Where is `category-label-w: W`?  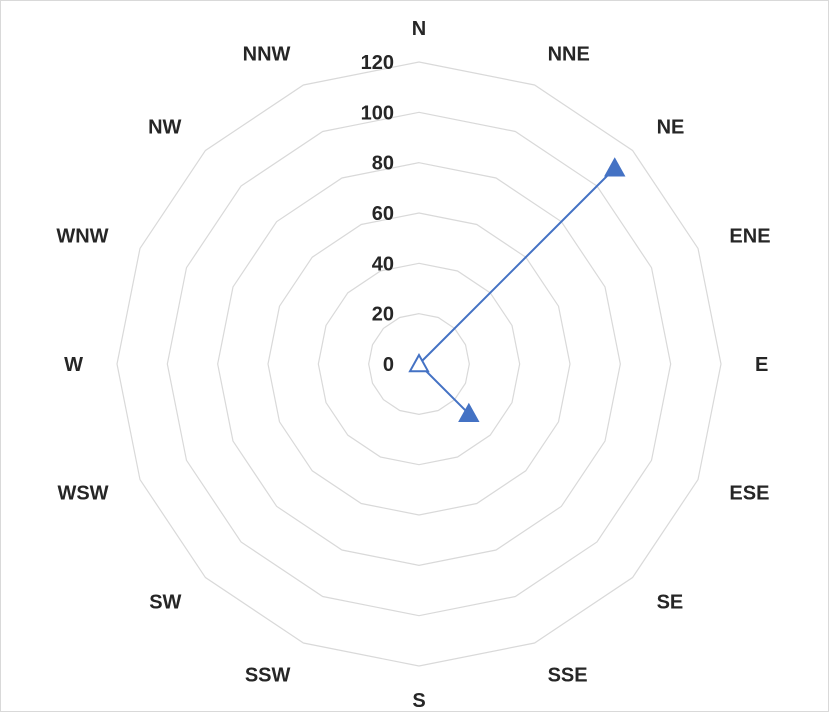 category-label-w: W is located at coordinates (73, 365).